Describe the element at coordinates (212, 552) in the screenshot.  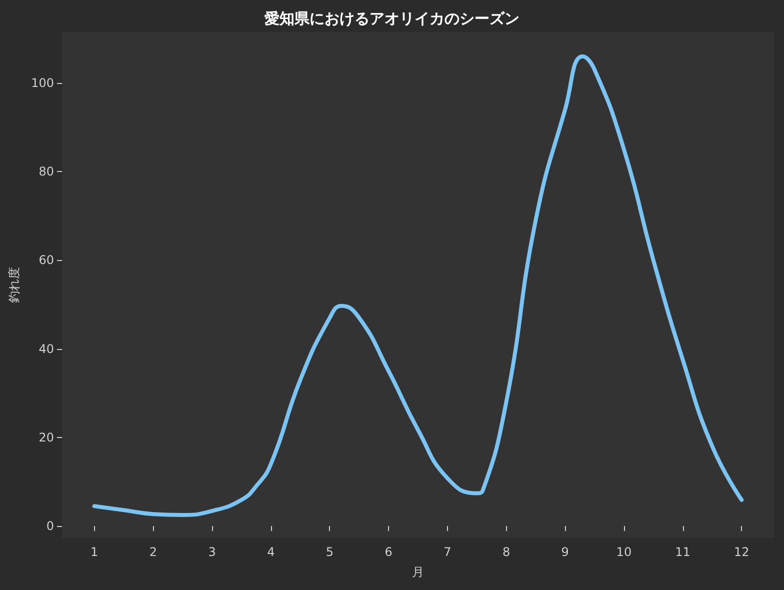
I see `x-tick-label: 3` at that location.